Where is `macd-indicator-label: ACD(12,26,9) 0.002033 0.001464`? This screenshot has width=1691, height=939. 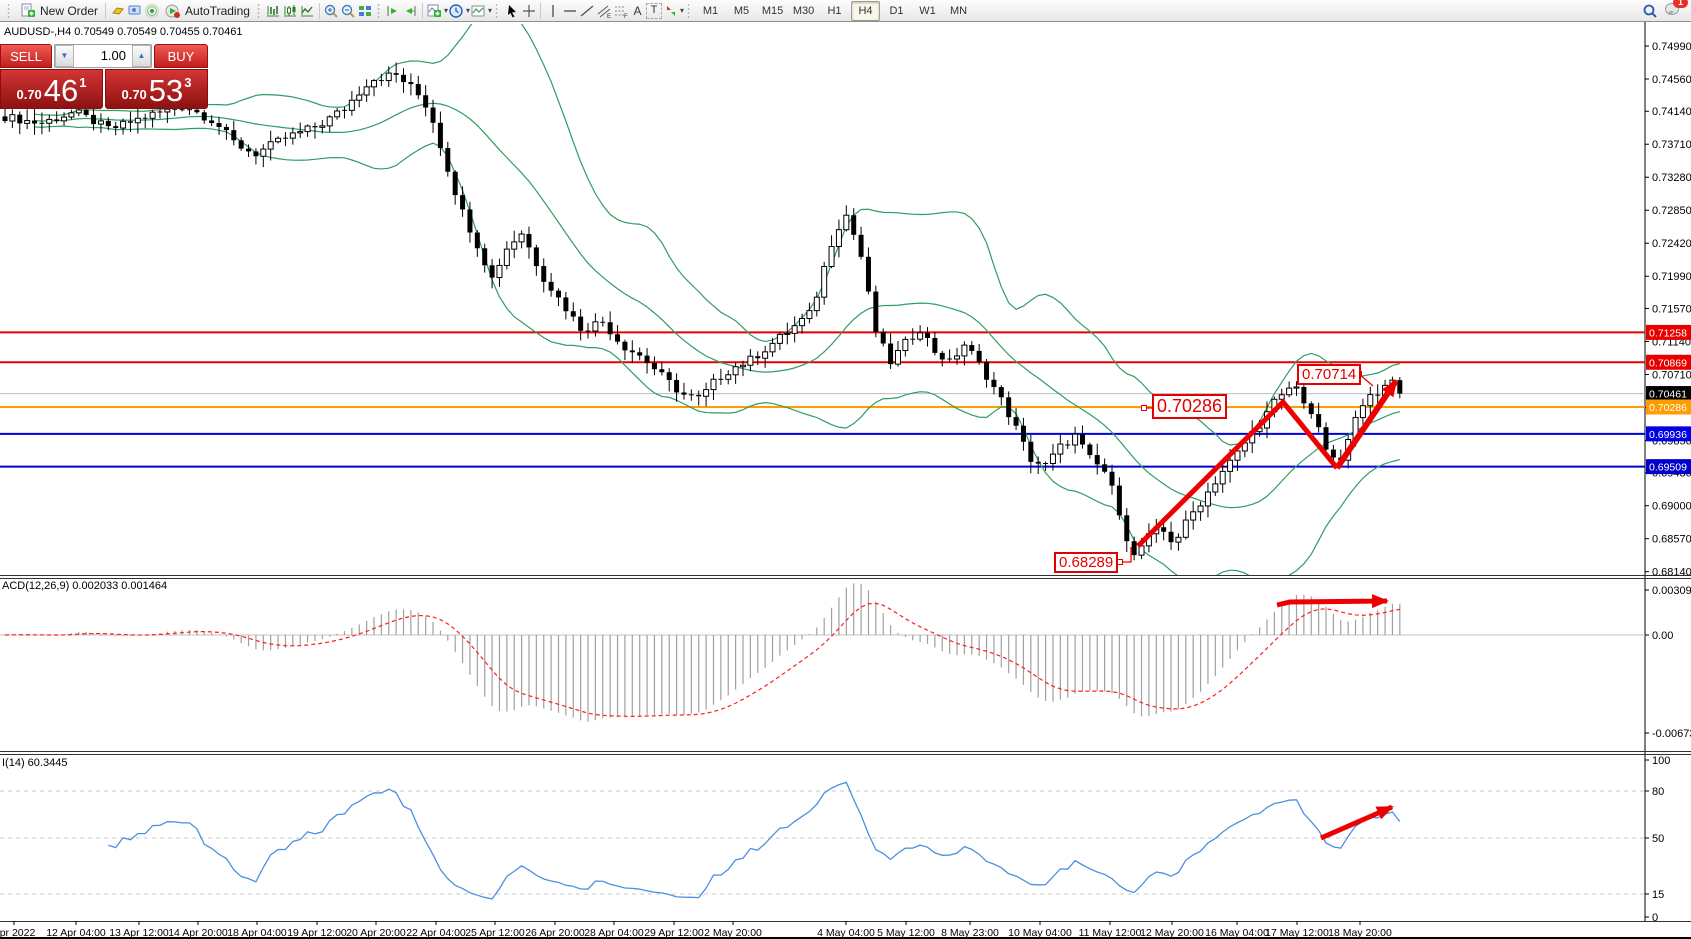
macd-indicator-label: ACD(12,26,9) 0.002033 0.001464 is located at coordinates (85, 586).